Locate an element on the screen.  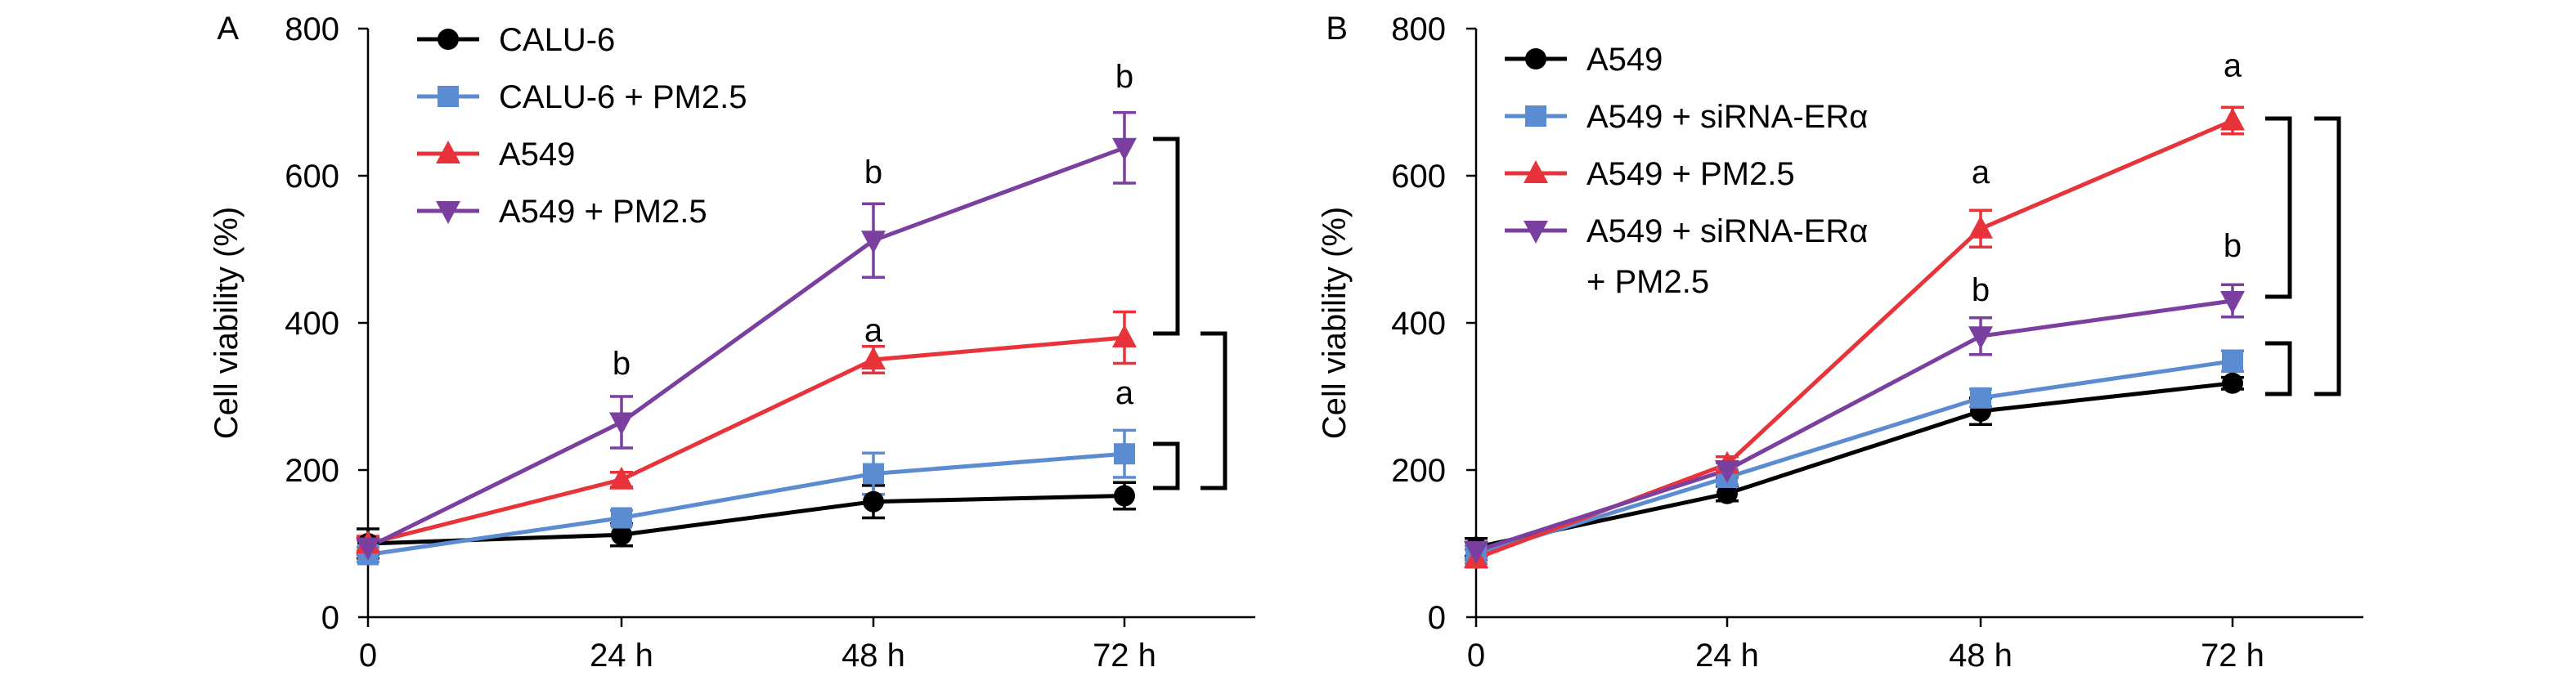
panel-label: B is located at coordinates (1337, 29).